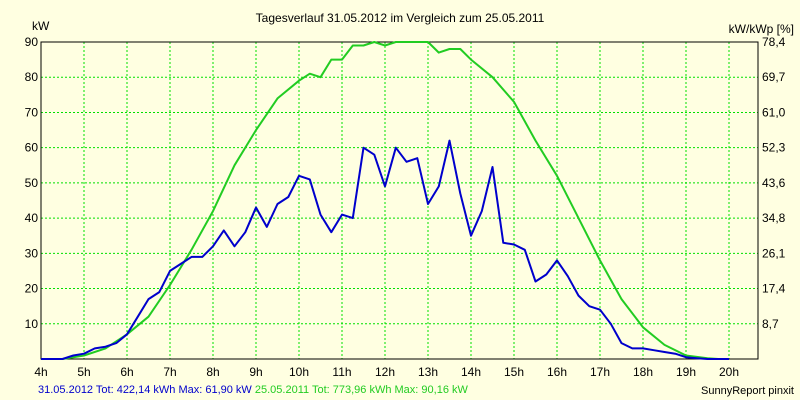  What do you see at coordinates (774, 77) in the screenshot?
I see `y-tick-label-right: 69,7` at bounding box center [774, 77].